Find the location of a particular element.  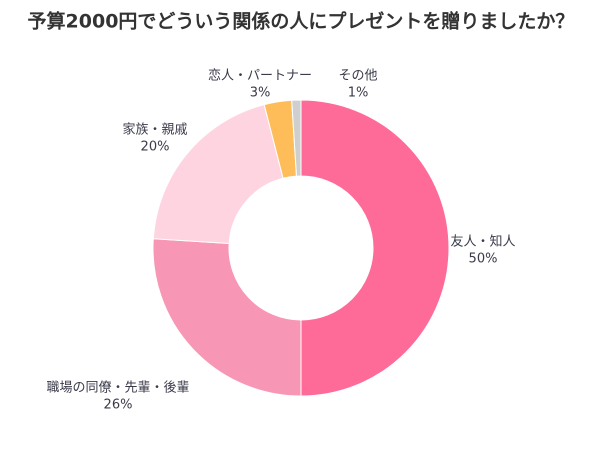

segment-value-label: 1% is located at coordinates (358, 93).